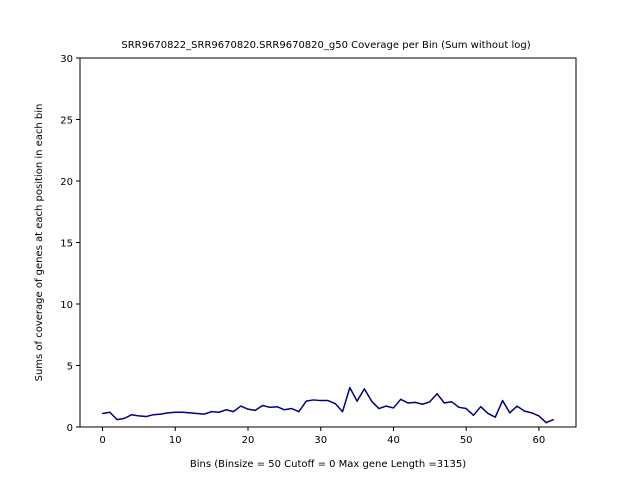  I want to click on x-tick-label: 20, so click(248, 440).